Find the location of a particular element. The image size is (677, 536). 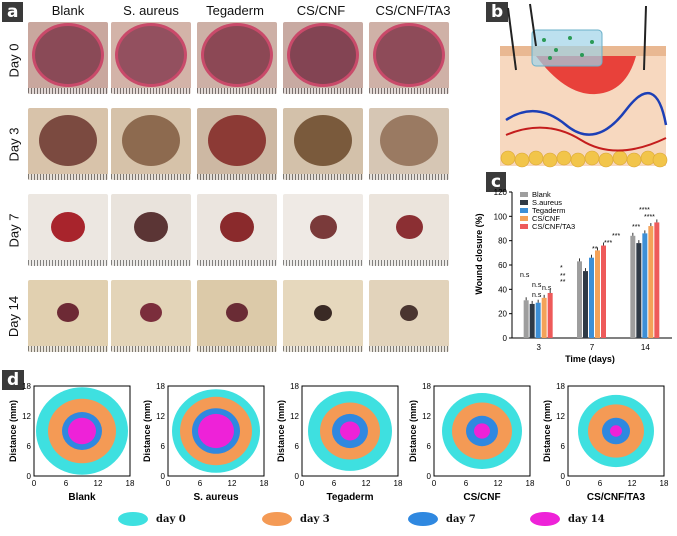

x-tick-label: 14 is located at coordinates (645, 347).